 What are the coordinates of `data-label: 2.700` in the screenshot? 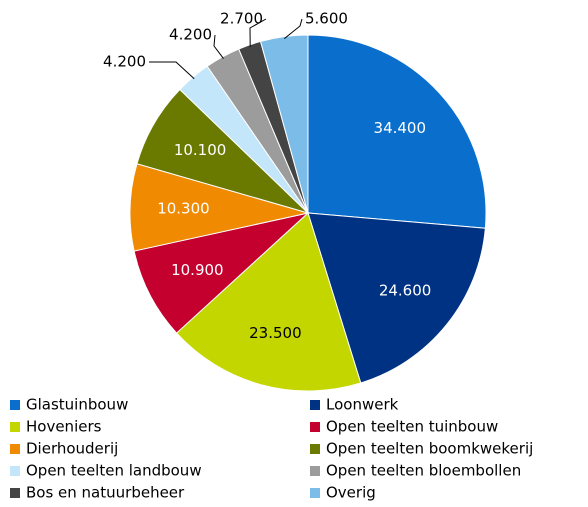 It's located at (241, 19).